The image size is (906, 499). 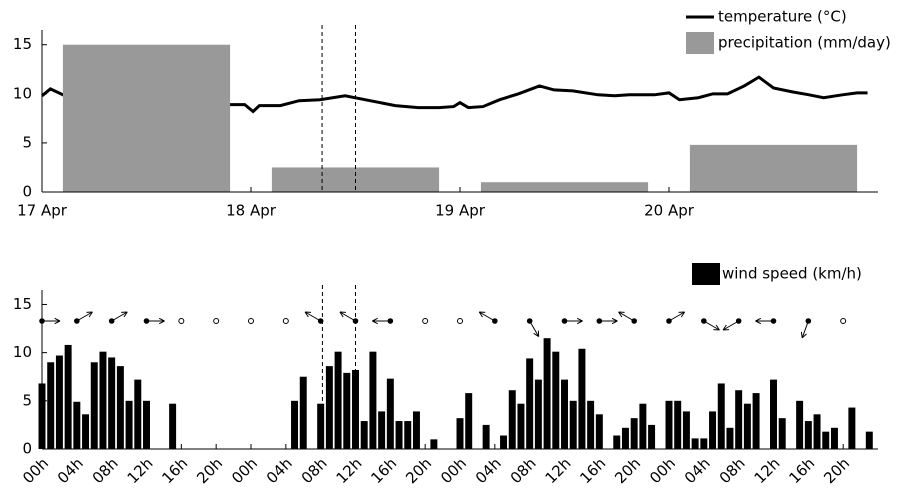 What do you see at coordinates (804, 43) in the screenshot?
I see `legend-label: precipitation (mm/day)` at bounding box center [804, 43].